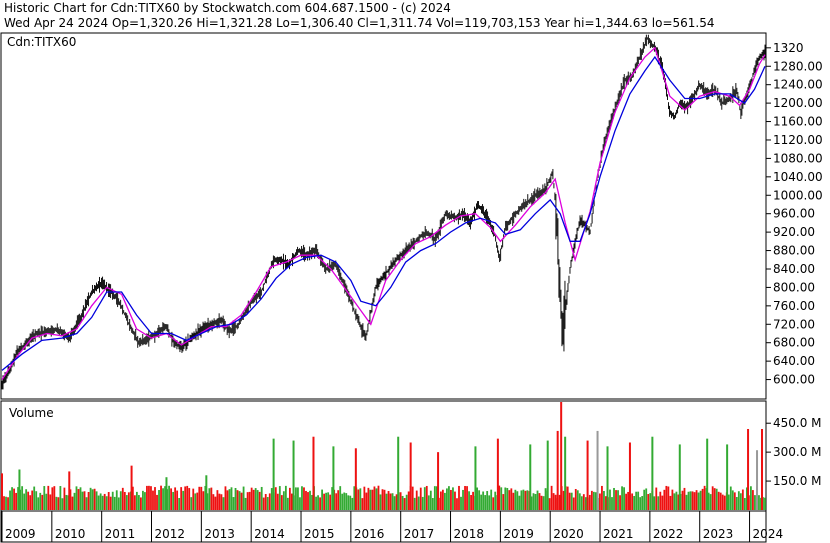 This screenshot has height=543, width=830. I want to click on x-axis-year-label: 2013, so click(219, 534).